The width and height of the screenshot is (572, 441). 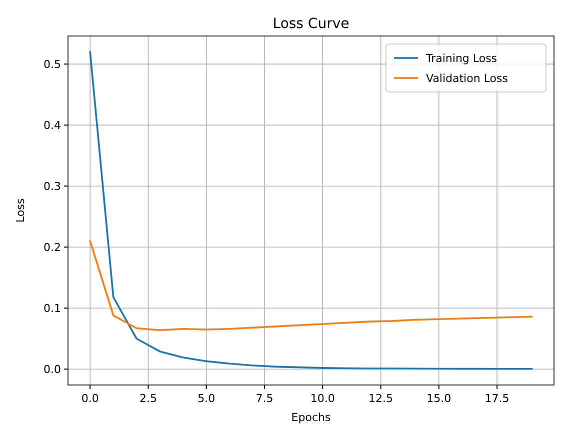 What do you see at coordinates (322, 398) in the screenshot?
I see `x-tick-label: 10.0` at bounding box center [322, 398].